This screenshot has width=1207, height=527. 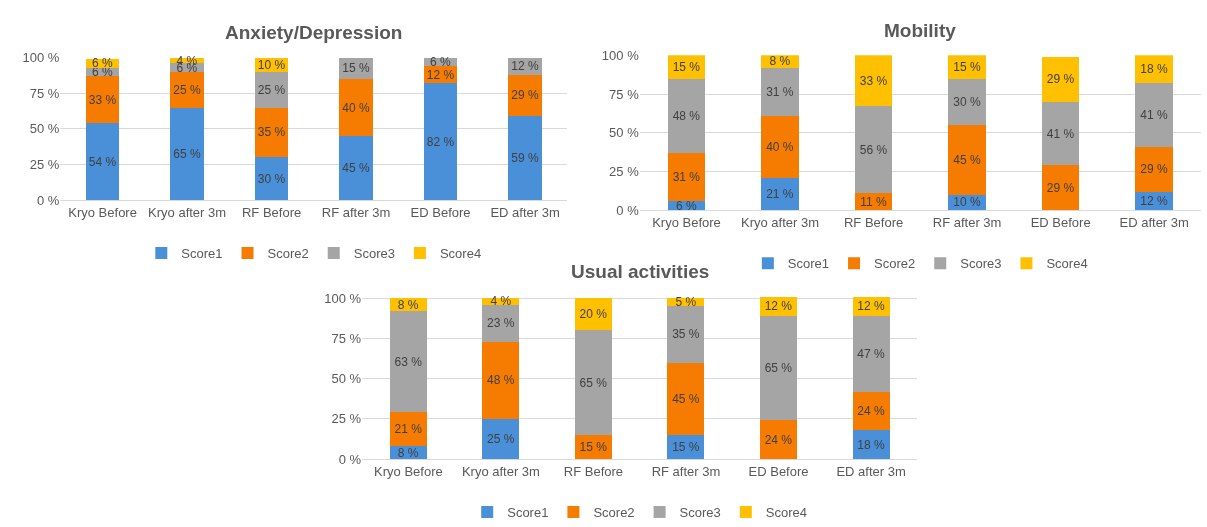 I want to click on data-label: 4 %, so click(x=501, y=301).